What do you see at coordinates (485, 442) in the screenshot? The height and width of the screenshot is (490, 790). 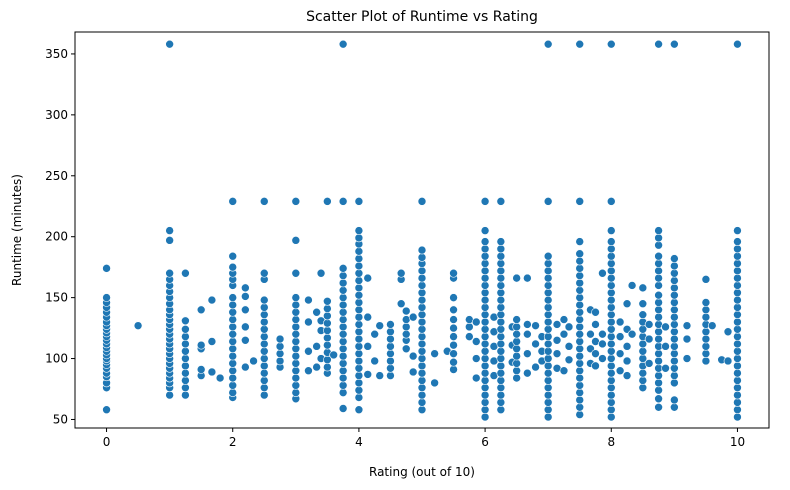 I see `x-tick-label: 6` at bounding box center [485, 442].